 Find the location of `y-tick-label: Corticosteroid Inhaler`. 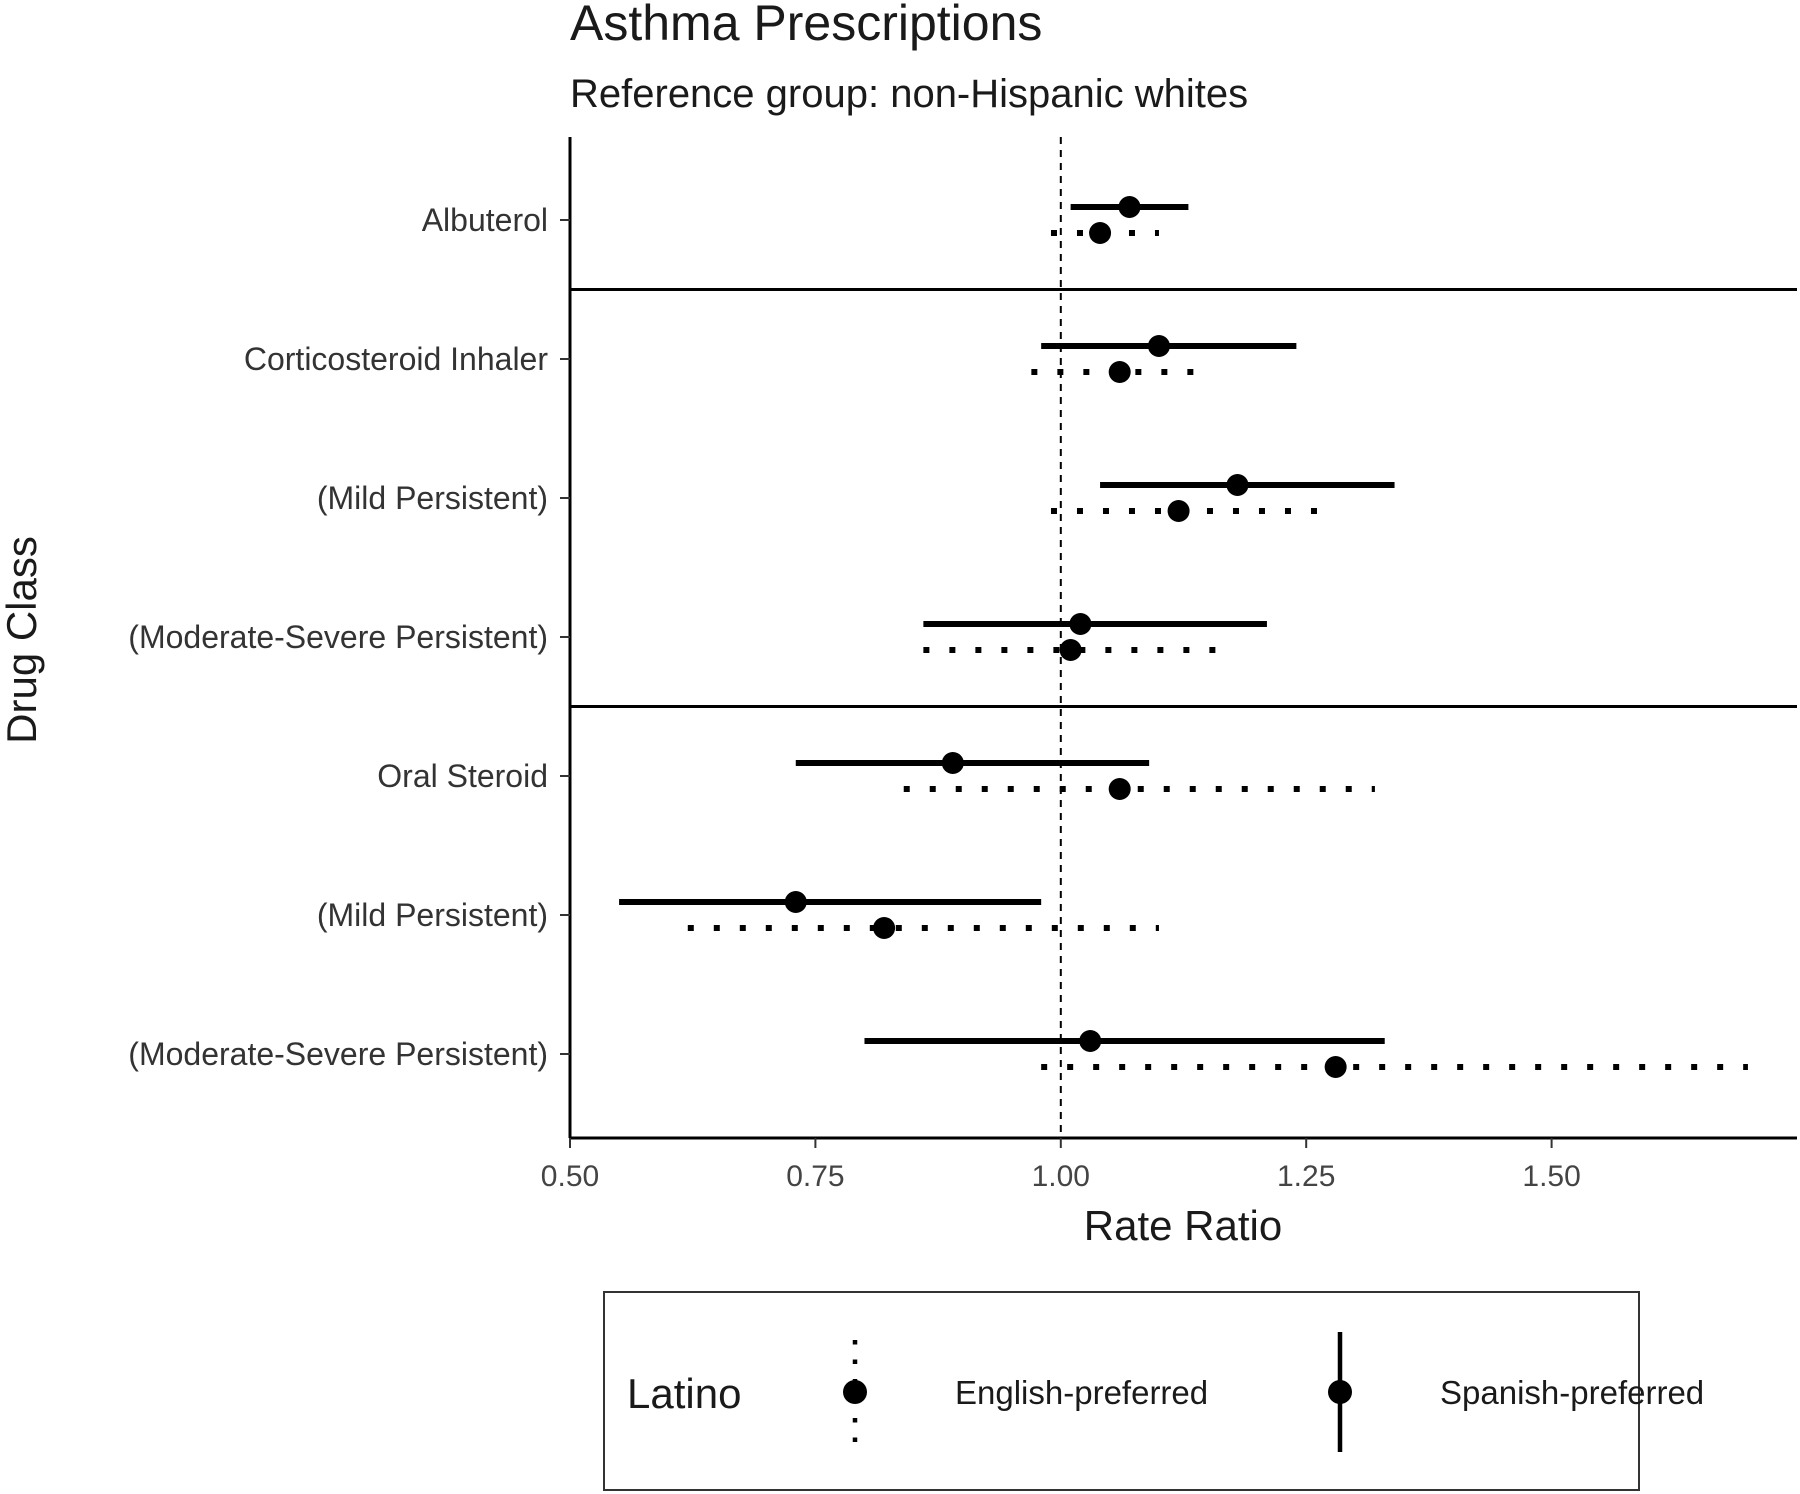

y-tick-label: Corticosteroid Inhaler is located at coordinates (396, 359).